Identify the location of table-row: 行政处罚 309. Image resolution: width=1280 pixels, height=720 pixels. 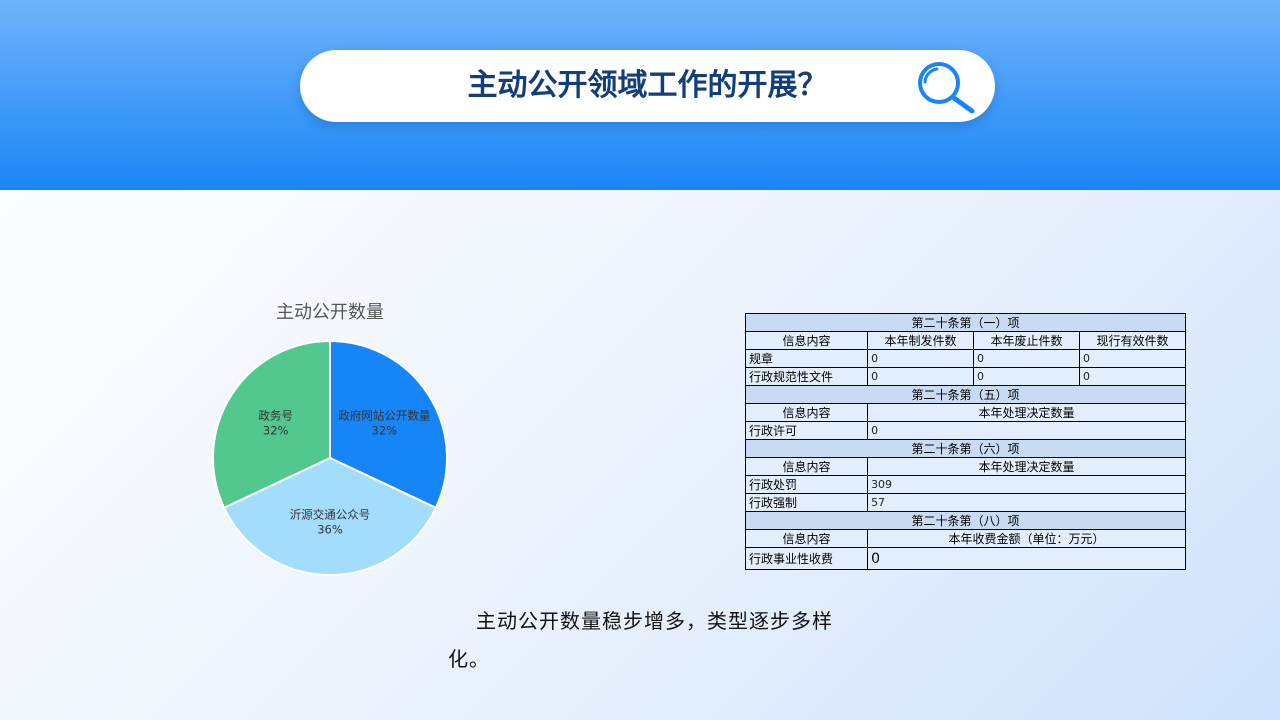
(965, 484).